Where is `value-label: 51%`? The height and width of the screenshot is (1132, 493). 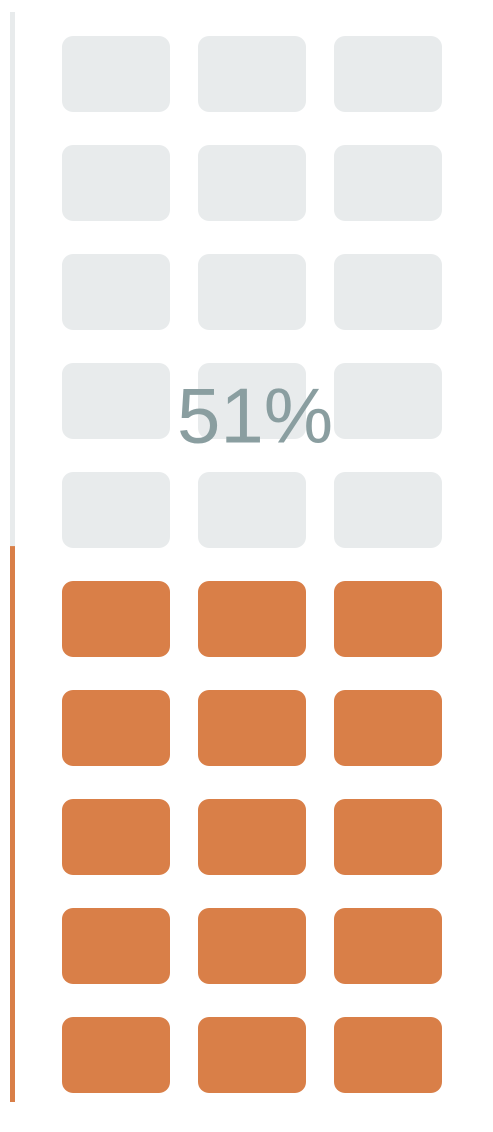
value-label: 51% is located at coordinates (255, 416).